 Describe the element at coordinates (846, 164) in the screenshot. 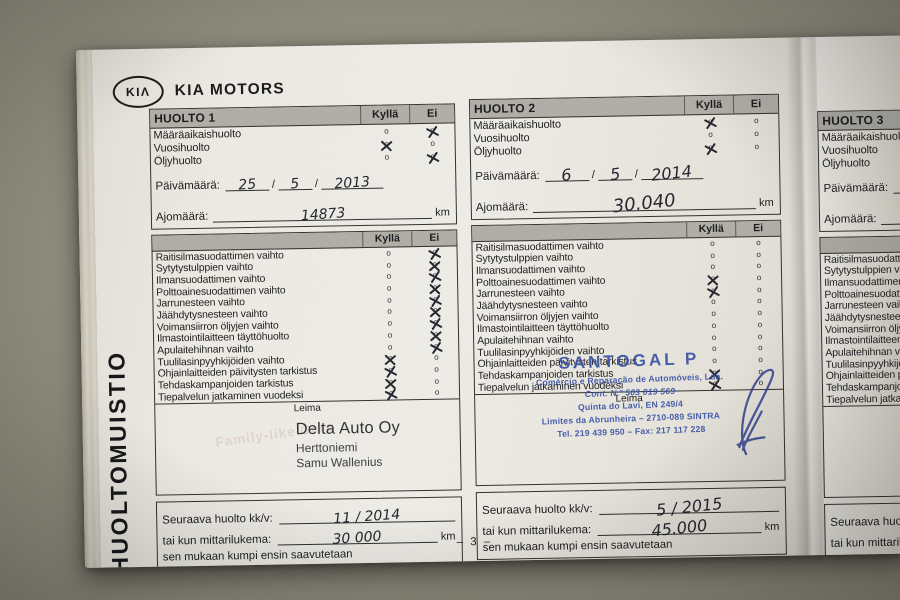

I see `service-item-label: Öljyhuolto` at that location.